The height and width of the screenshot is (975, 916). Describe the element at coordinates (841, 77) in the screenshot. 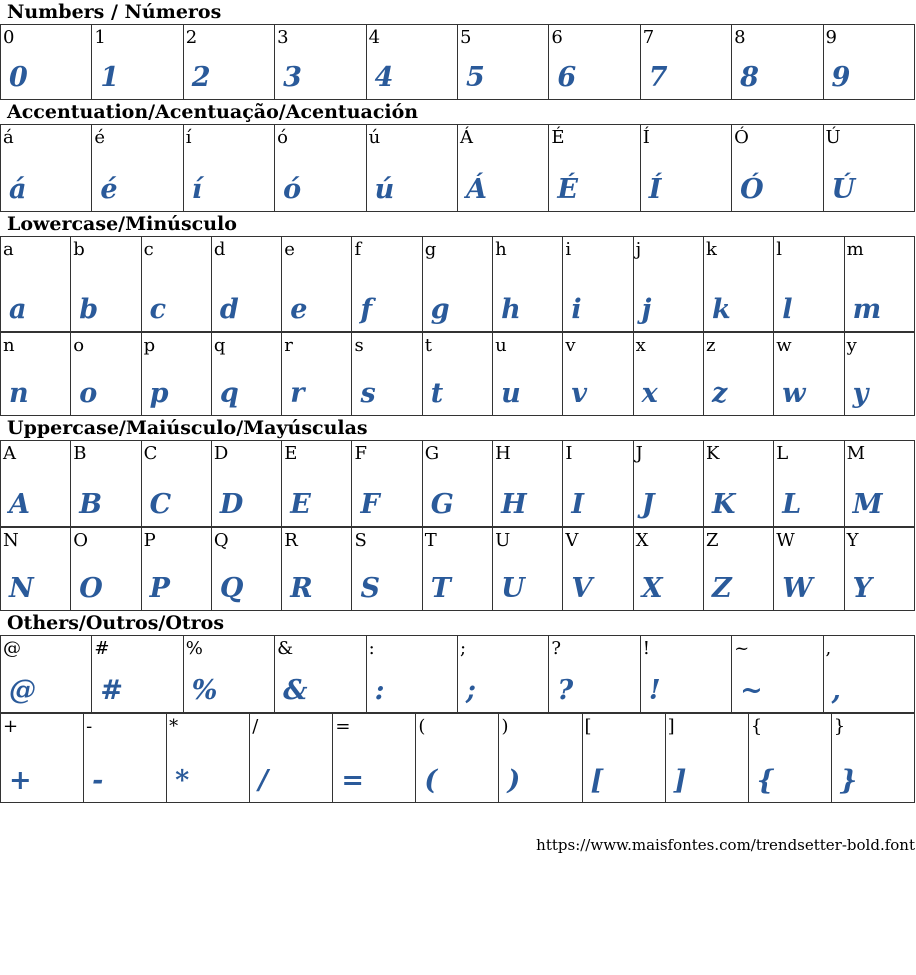

I see `glyph-sample: 9` at that location.